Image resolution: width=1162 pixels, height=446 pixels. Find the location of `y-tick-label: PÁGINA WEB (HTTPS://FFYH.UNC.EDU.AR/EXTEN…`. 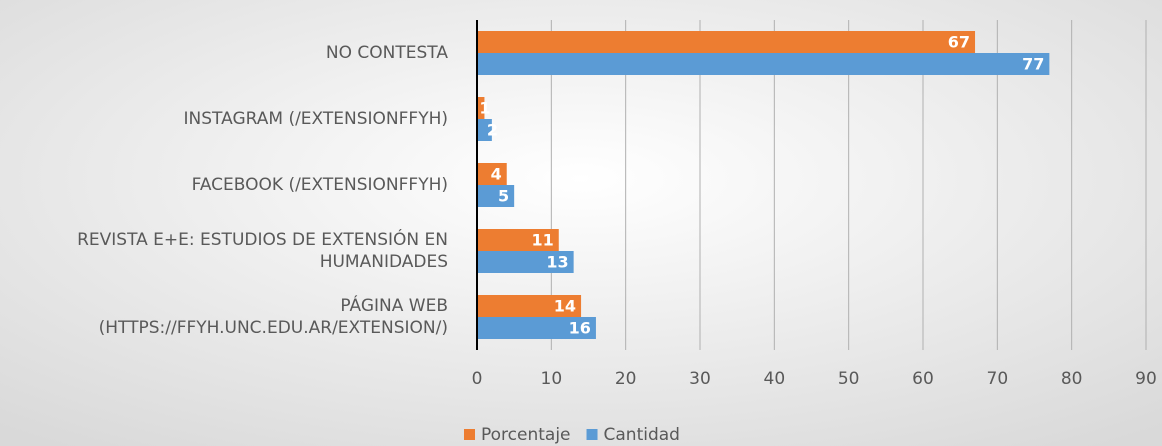

y-tick-label: PÁGINA WEB (HTTPS://FFYH.UNC.EDU.AR/EXTEN… is located at coordinates (273, 316).